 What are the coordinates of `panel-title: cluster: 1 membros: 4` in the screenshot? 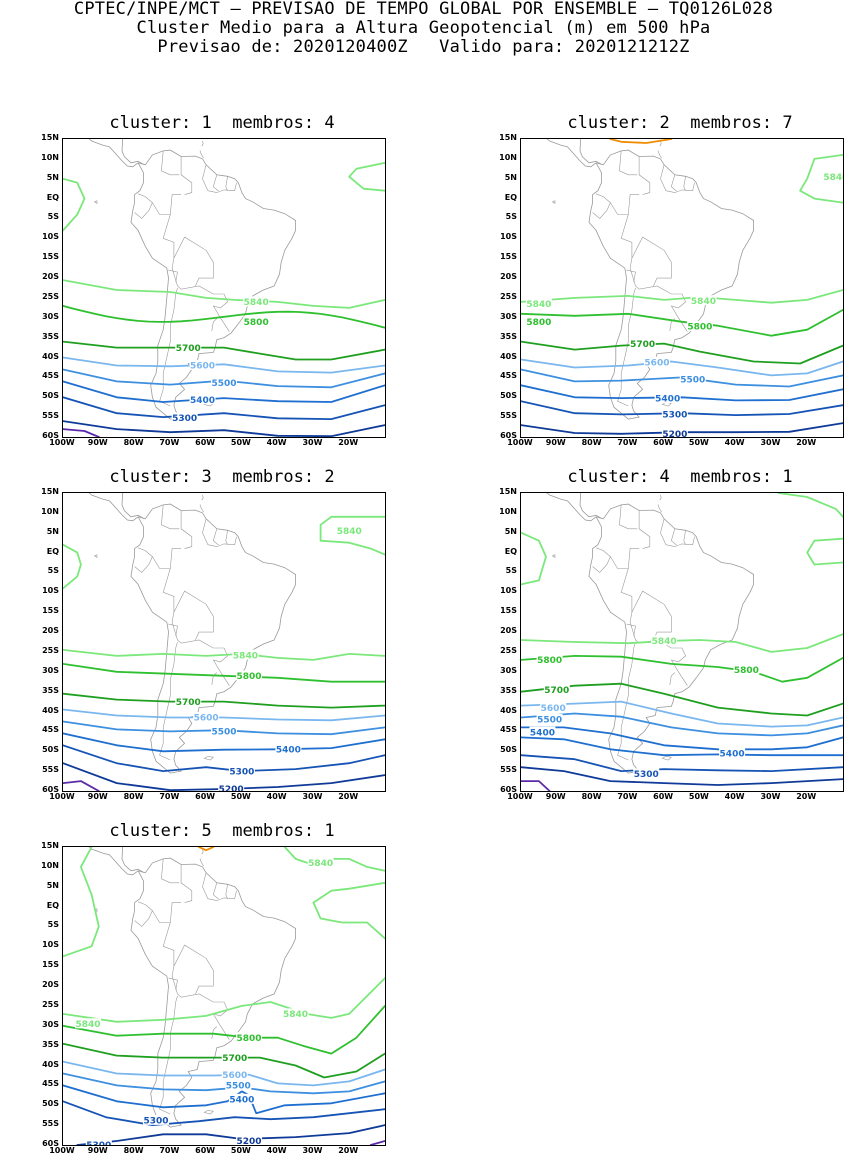 It's located at (222, 123).